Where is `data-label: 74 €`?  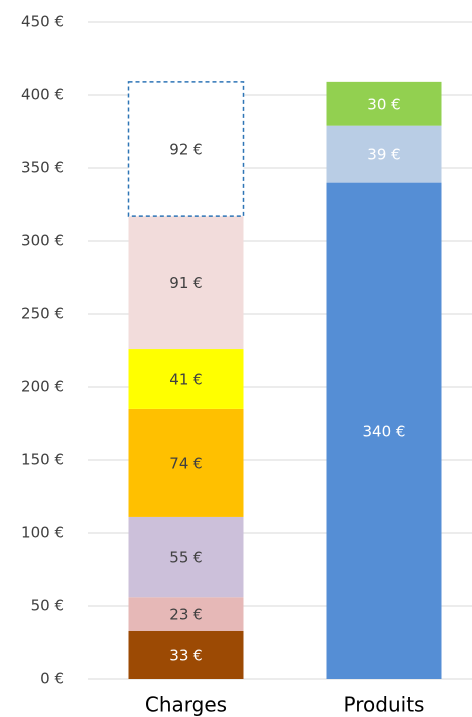 data-label: 74 € is located at coordinates (185, 463).